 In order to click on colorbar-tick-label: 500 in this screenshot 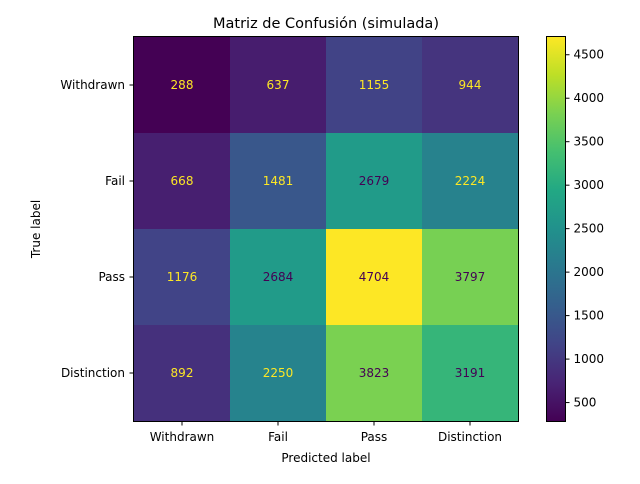, I will do `click(585, 403)`.